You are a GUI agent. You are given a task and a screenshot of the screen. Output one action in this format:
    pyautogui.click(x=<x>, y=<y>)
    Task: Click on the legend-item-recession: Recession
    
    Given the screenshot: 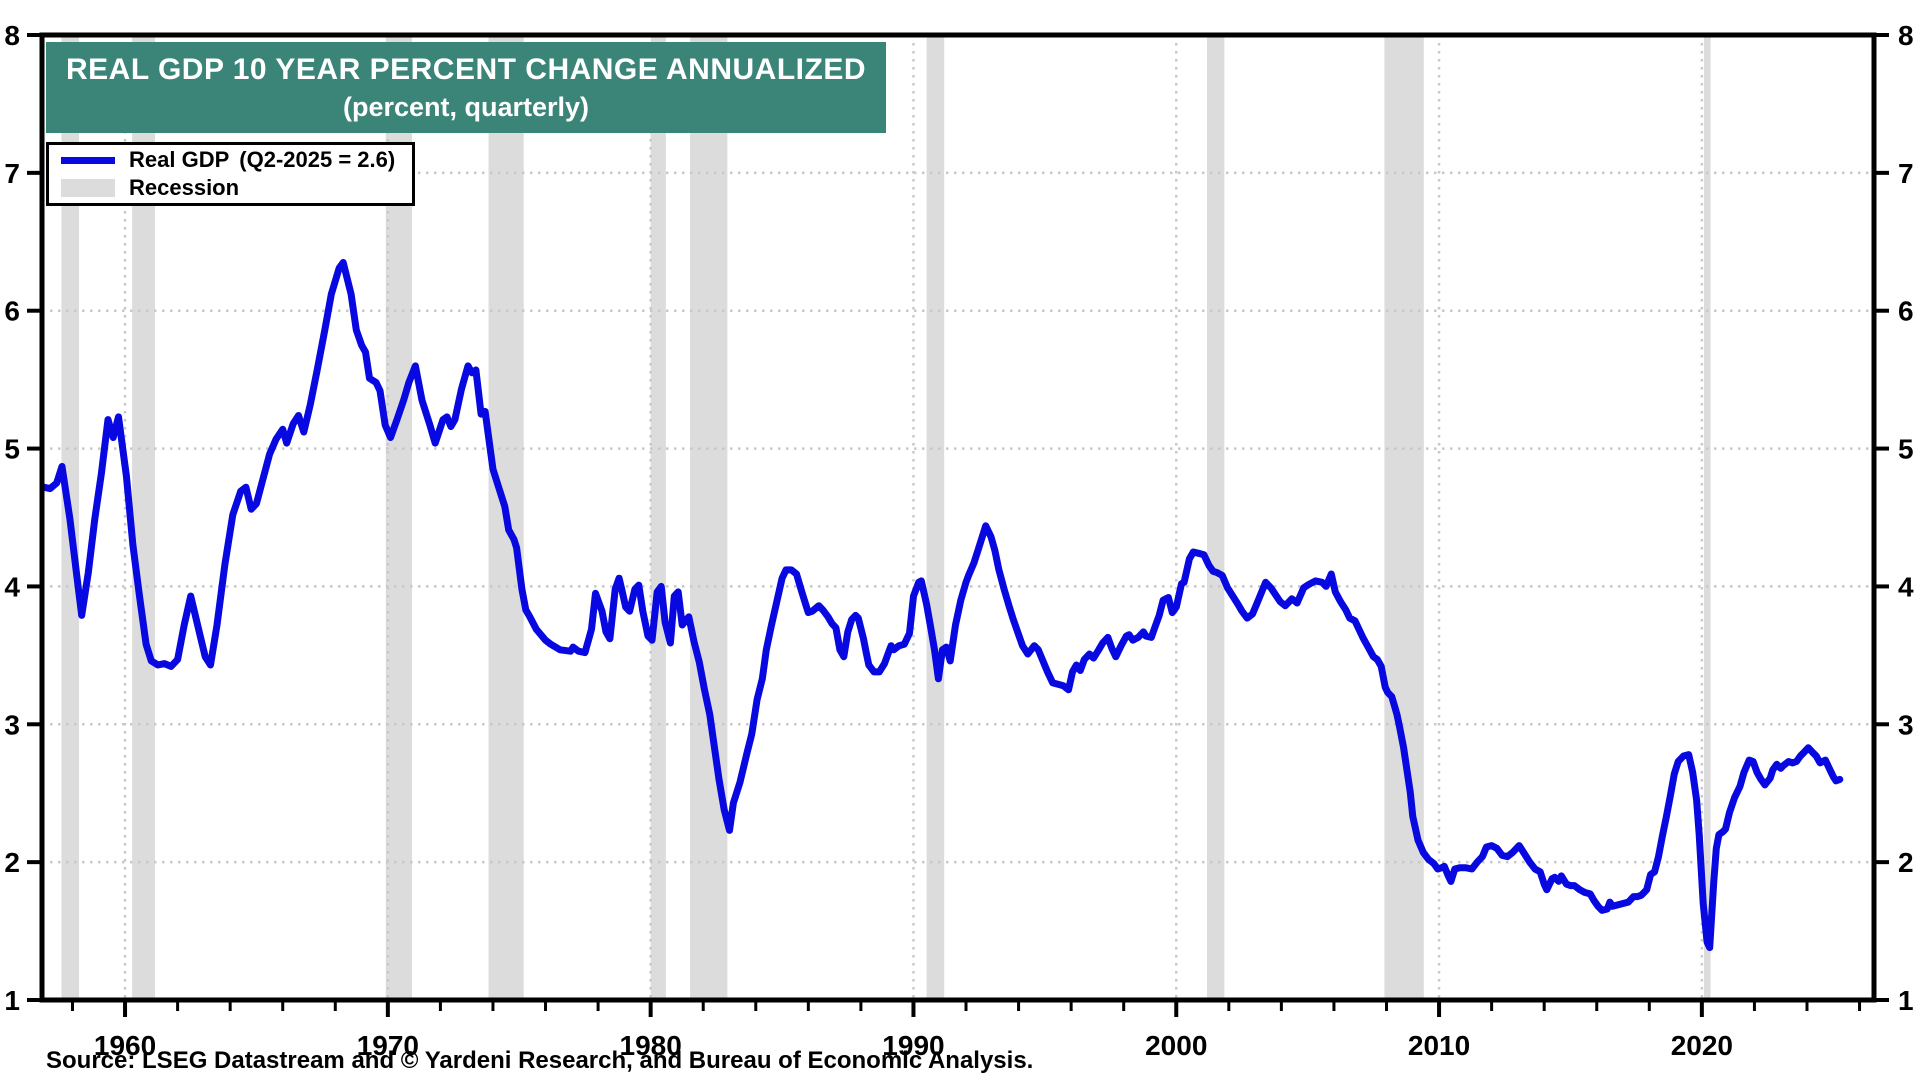 What is the action you would take?
    pyautogui.click(x=236, y=188)
    